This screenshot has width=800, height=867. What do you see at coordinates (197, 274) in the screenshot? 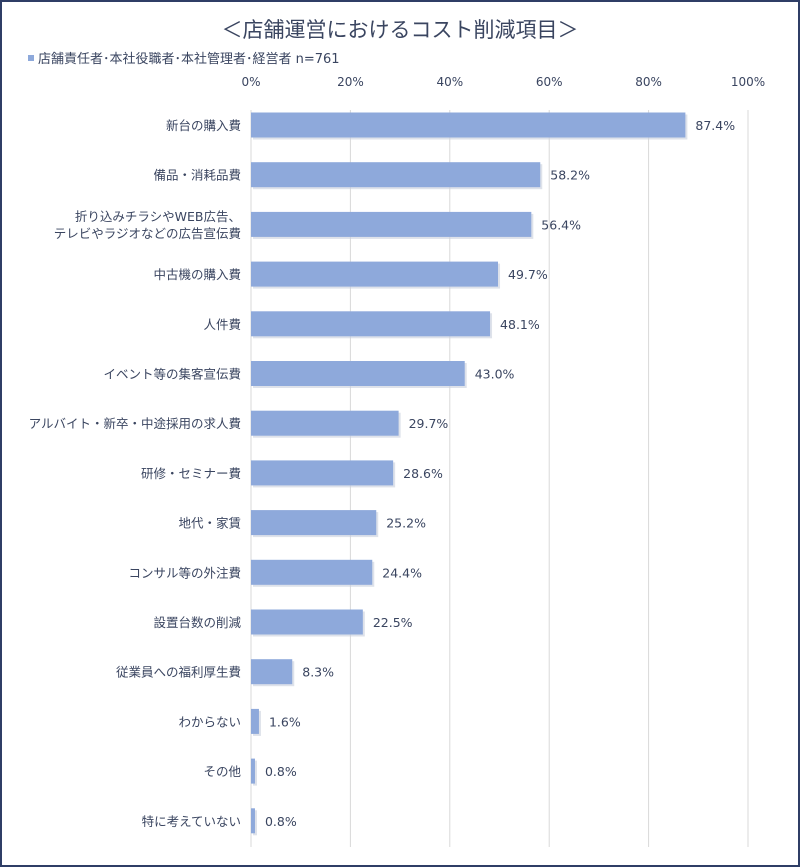
I see `category-label: 中古機の購入費` at bounding box center [197, 274].